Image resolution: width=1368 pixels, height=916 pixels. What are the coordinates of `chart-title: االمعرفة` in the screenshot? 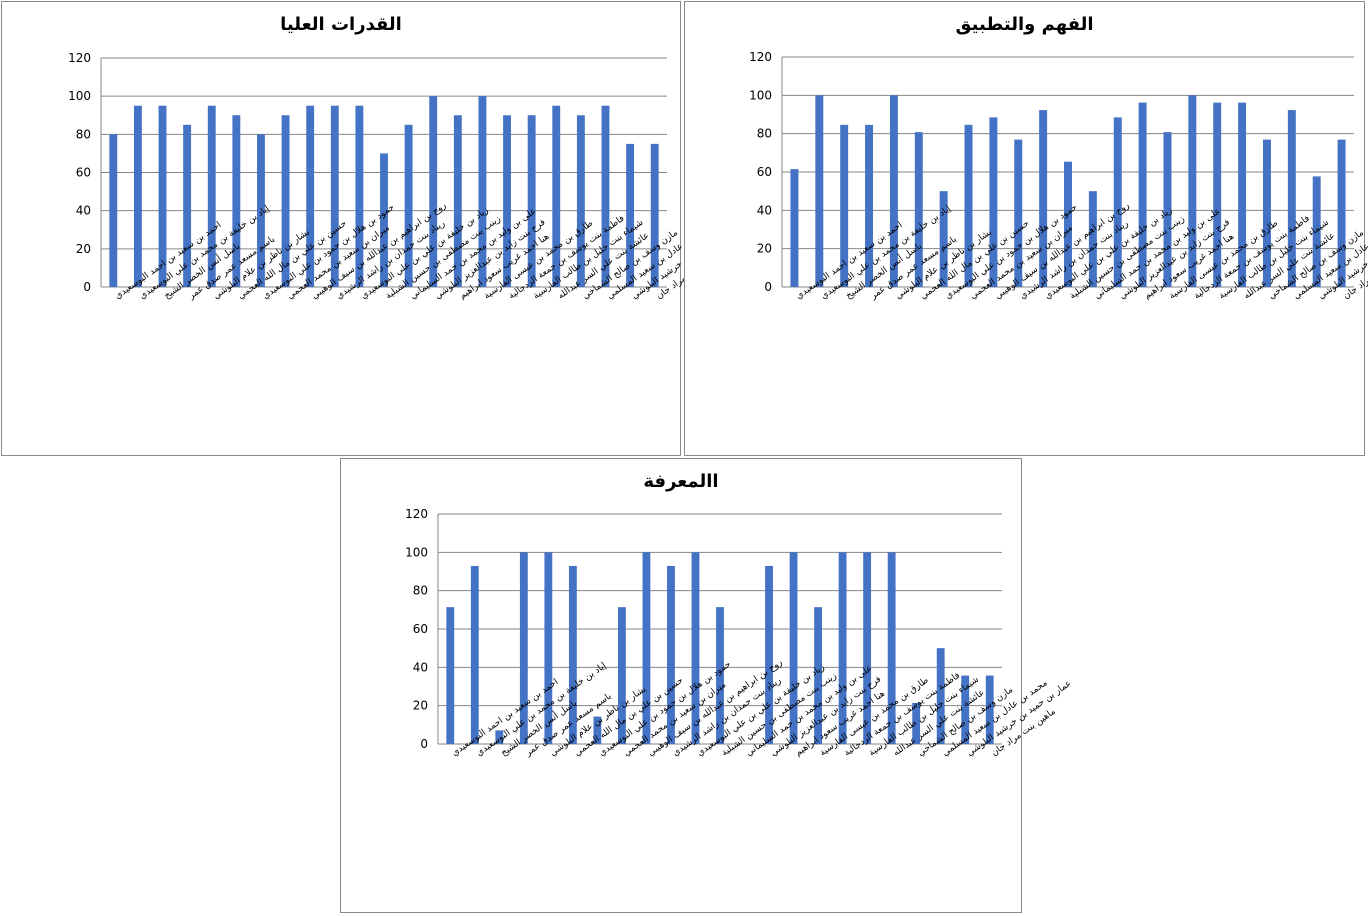 It's located at (681, 481).